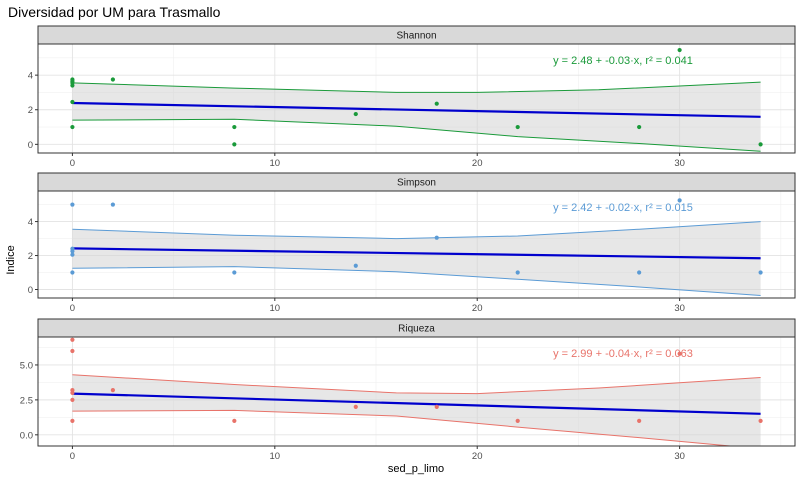  I want to click on y-tick-label: 5.0, so click(26, 365).